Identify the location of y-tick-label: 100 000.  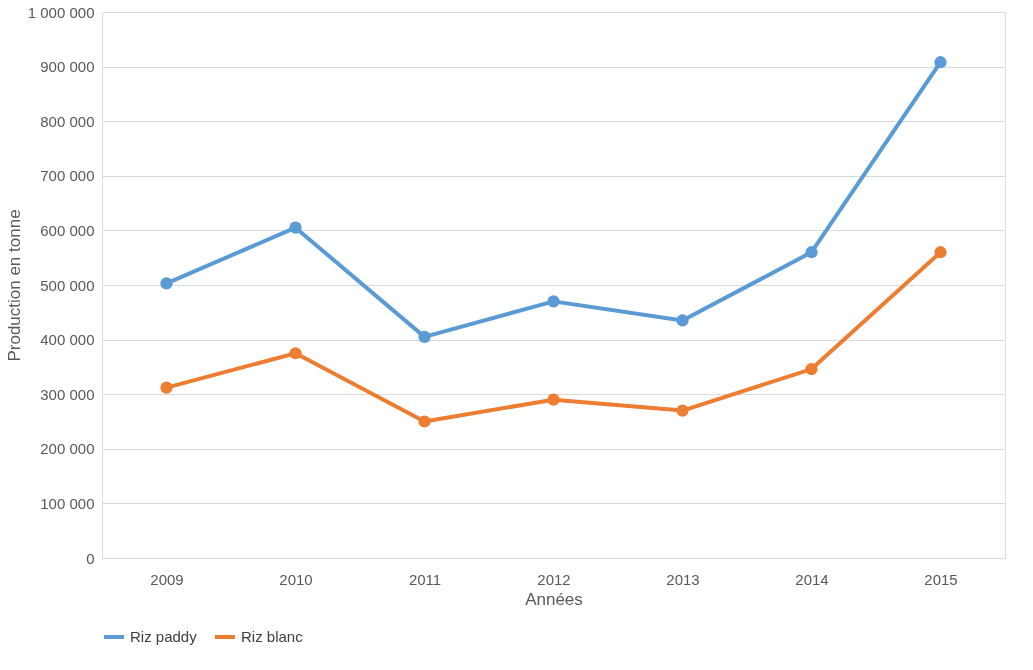
(67, 503).